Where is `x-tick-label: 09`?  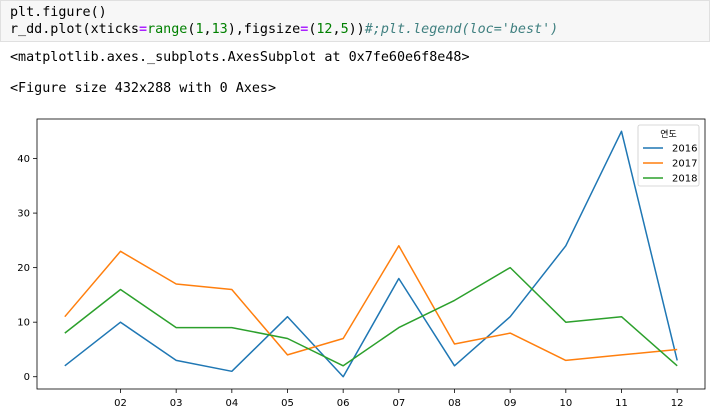
x-tick-label: 09 is located at coordinates (510, 403).